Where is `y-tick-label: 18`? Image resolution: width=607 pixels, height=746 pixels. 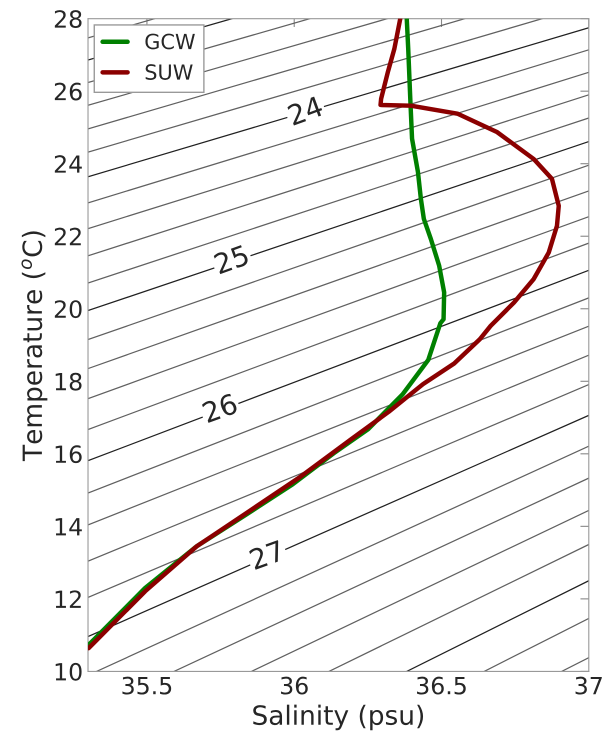 y-tick-label: 18 is located at coordinates (69, 381).